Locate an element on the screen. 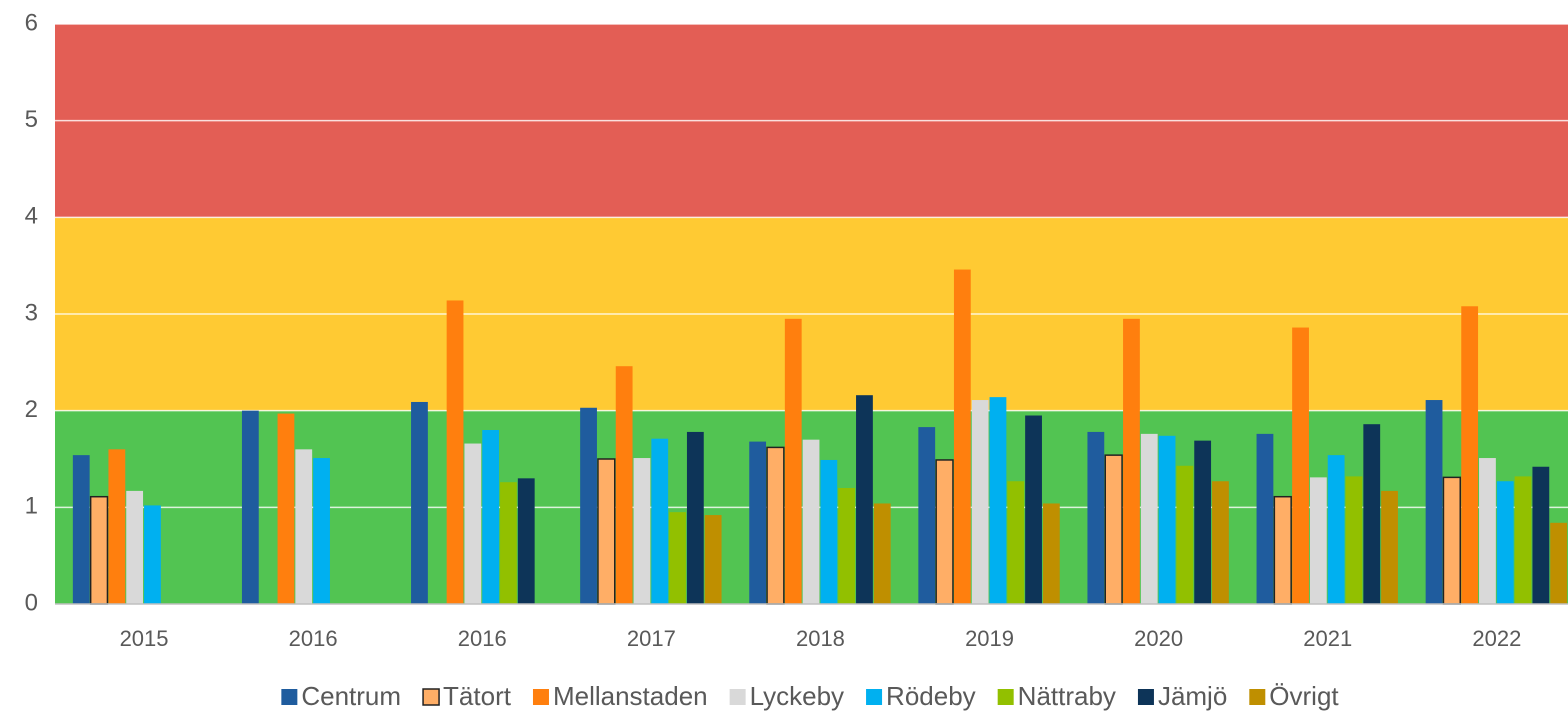 This screenshot has height=714, width=1568. x-tick-label: 2021 is located at coordinates (1327, 638).